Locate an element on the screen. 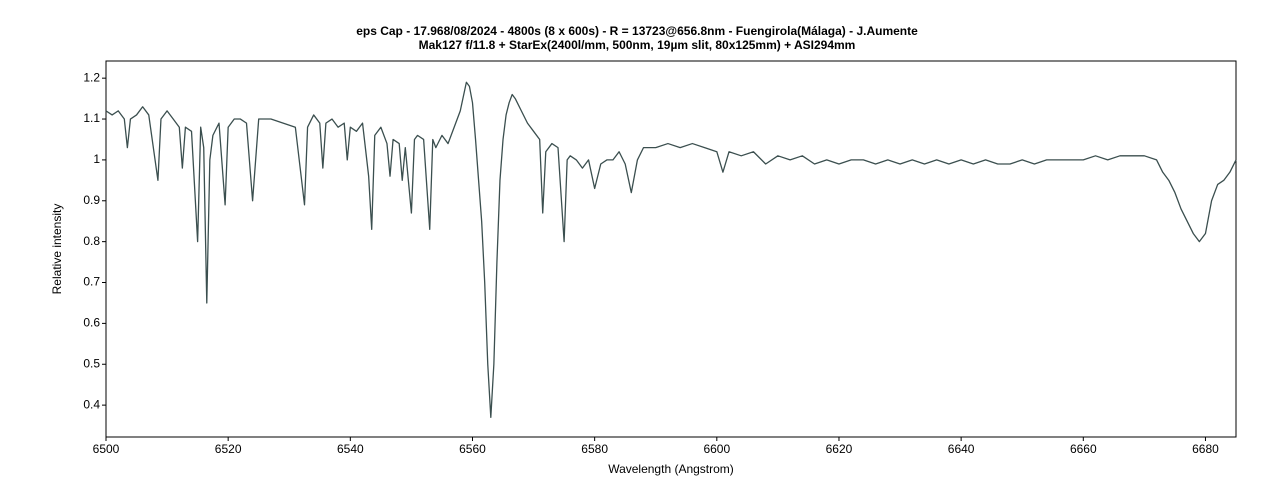 Image resolution: width=1274 pixels, height=500 pixels. x-tick-label: 6600 is located at coordinates (716, 449).